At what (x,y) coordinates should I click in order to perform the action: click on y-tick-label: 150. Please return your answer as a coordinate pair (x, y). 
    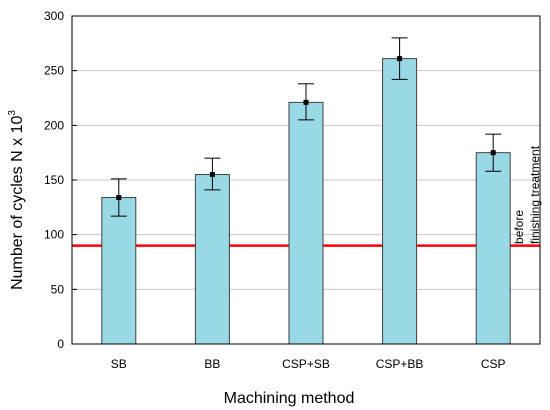
    Looking at the image, I should click on (54, 180).